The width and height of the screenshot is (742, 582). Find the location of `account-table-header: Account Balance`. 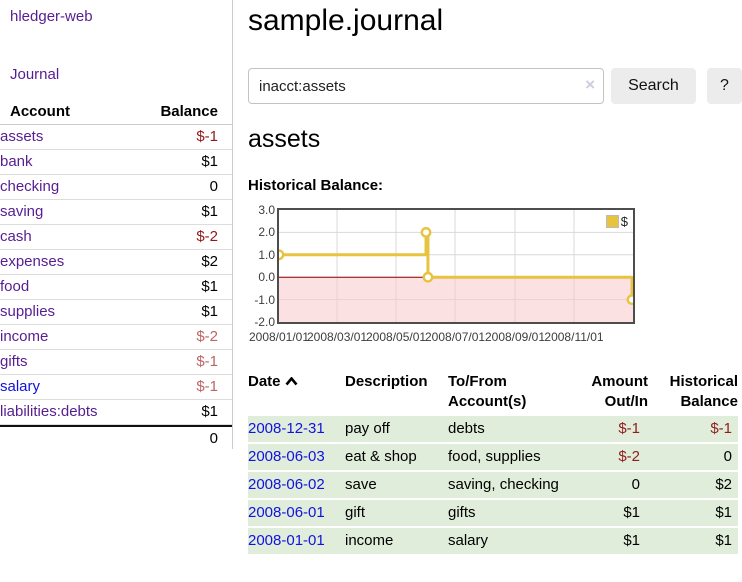

account-table-header: Account Balance is located at coordinates (116, 112).